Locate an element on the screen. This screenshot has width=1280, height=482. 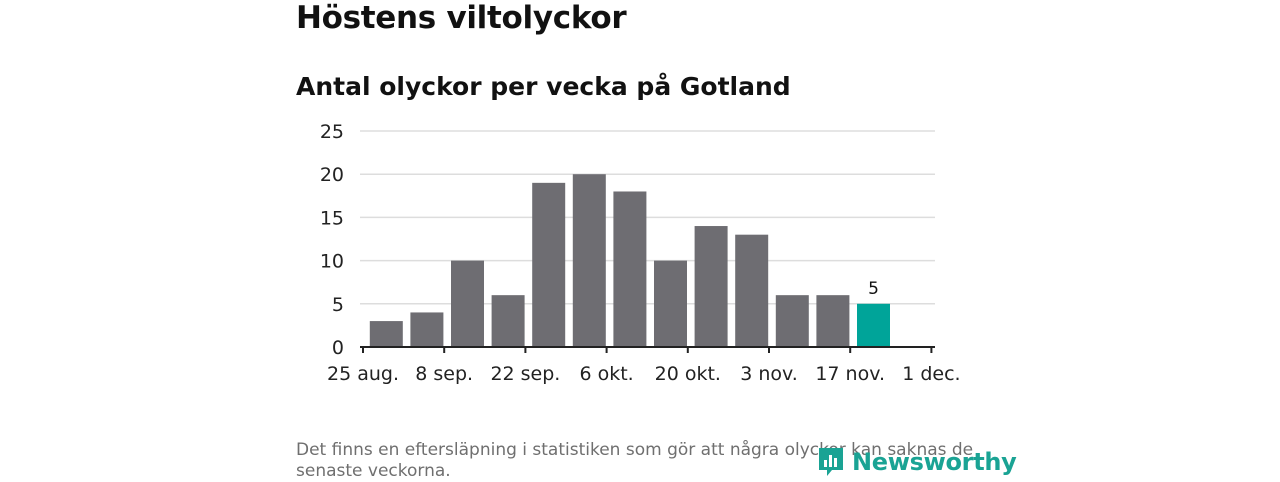
bar-value-label: 5 is located at coordinates (873, 289).